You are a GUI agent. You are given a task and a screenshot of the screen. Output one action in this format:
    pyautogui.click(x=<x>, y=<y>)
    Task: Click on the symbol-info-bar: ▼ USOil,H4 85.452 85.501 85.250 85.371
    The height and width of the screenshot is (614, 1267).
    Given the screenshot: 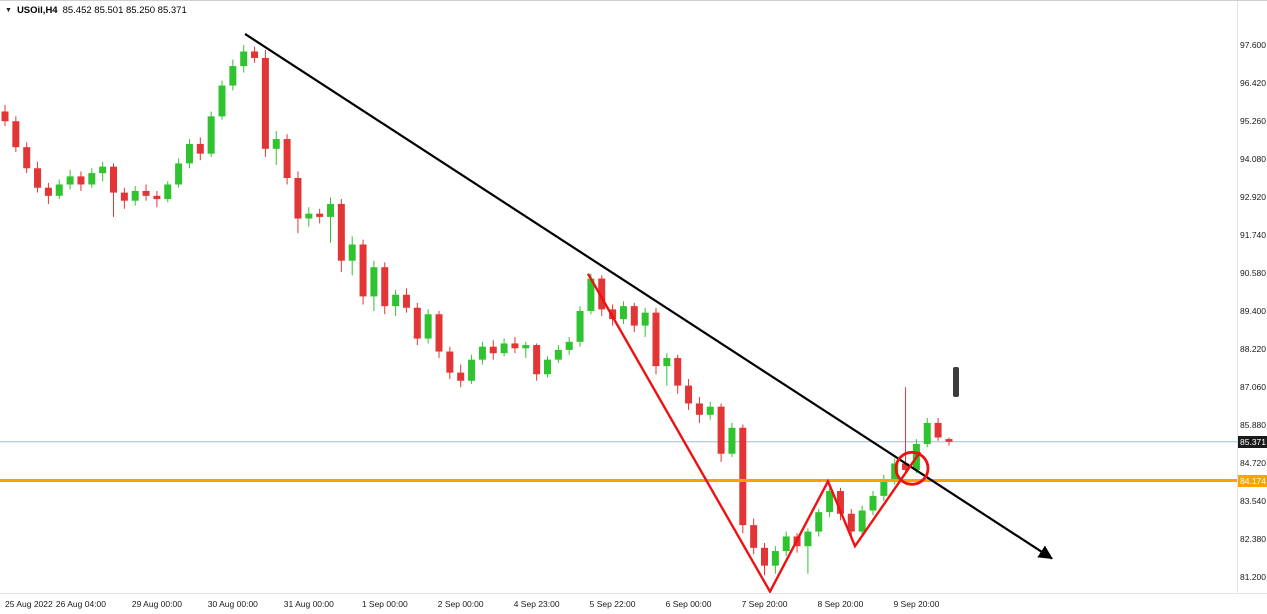 What is the action you would take?
    pyautogui.click(x=96, y=10)
    